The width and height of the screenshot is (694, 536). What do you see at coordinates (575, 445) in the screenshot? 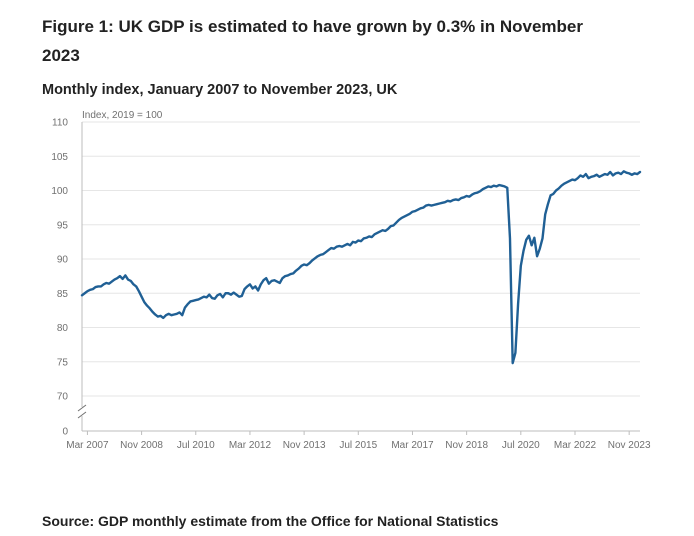
I see `x-tick-label: Mar 2022` at bounding box center [575, 445].